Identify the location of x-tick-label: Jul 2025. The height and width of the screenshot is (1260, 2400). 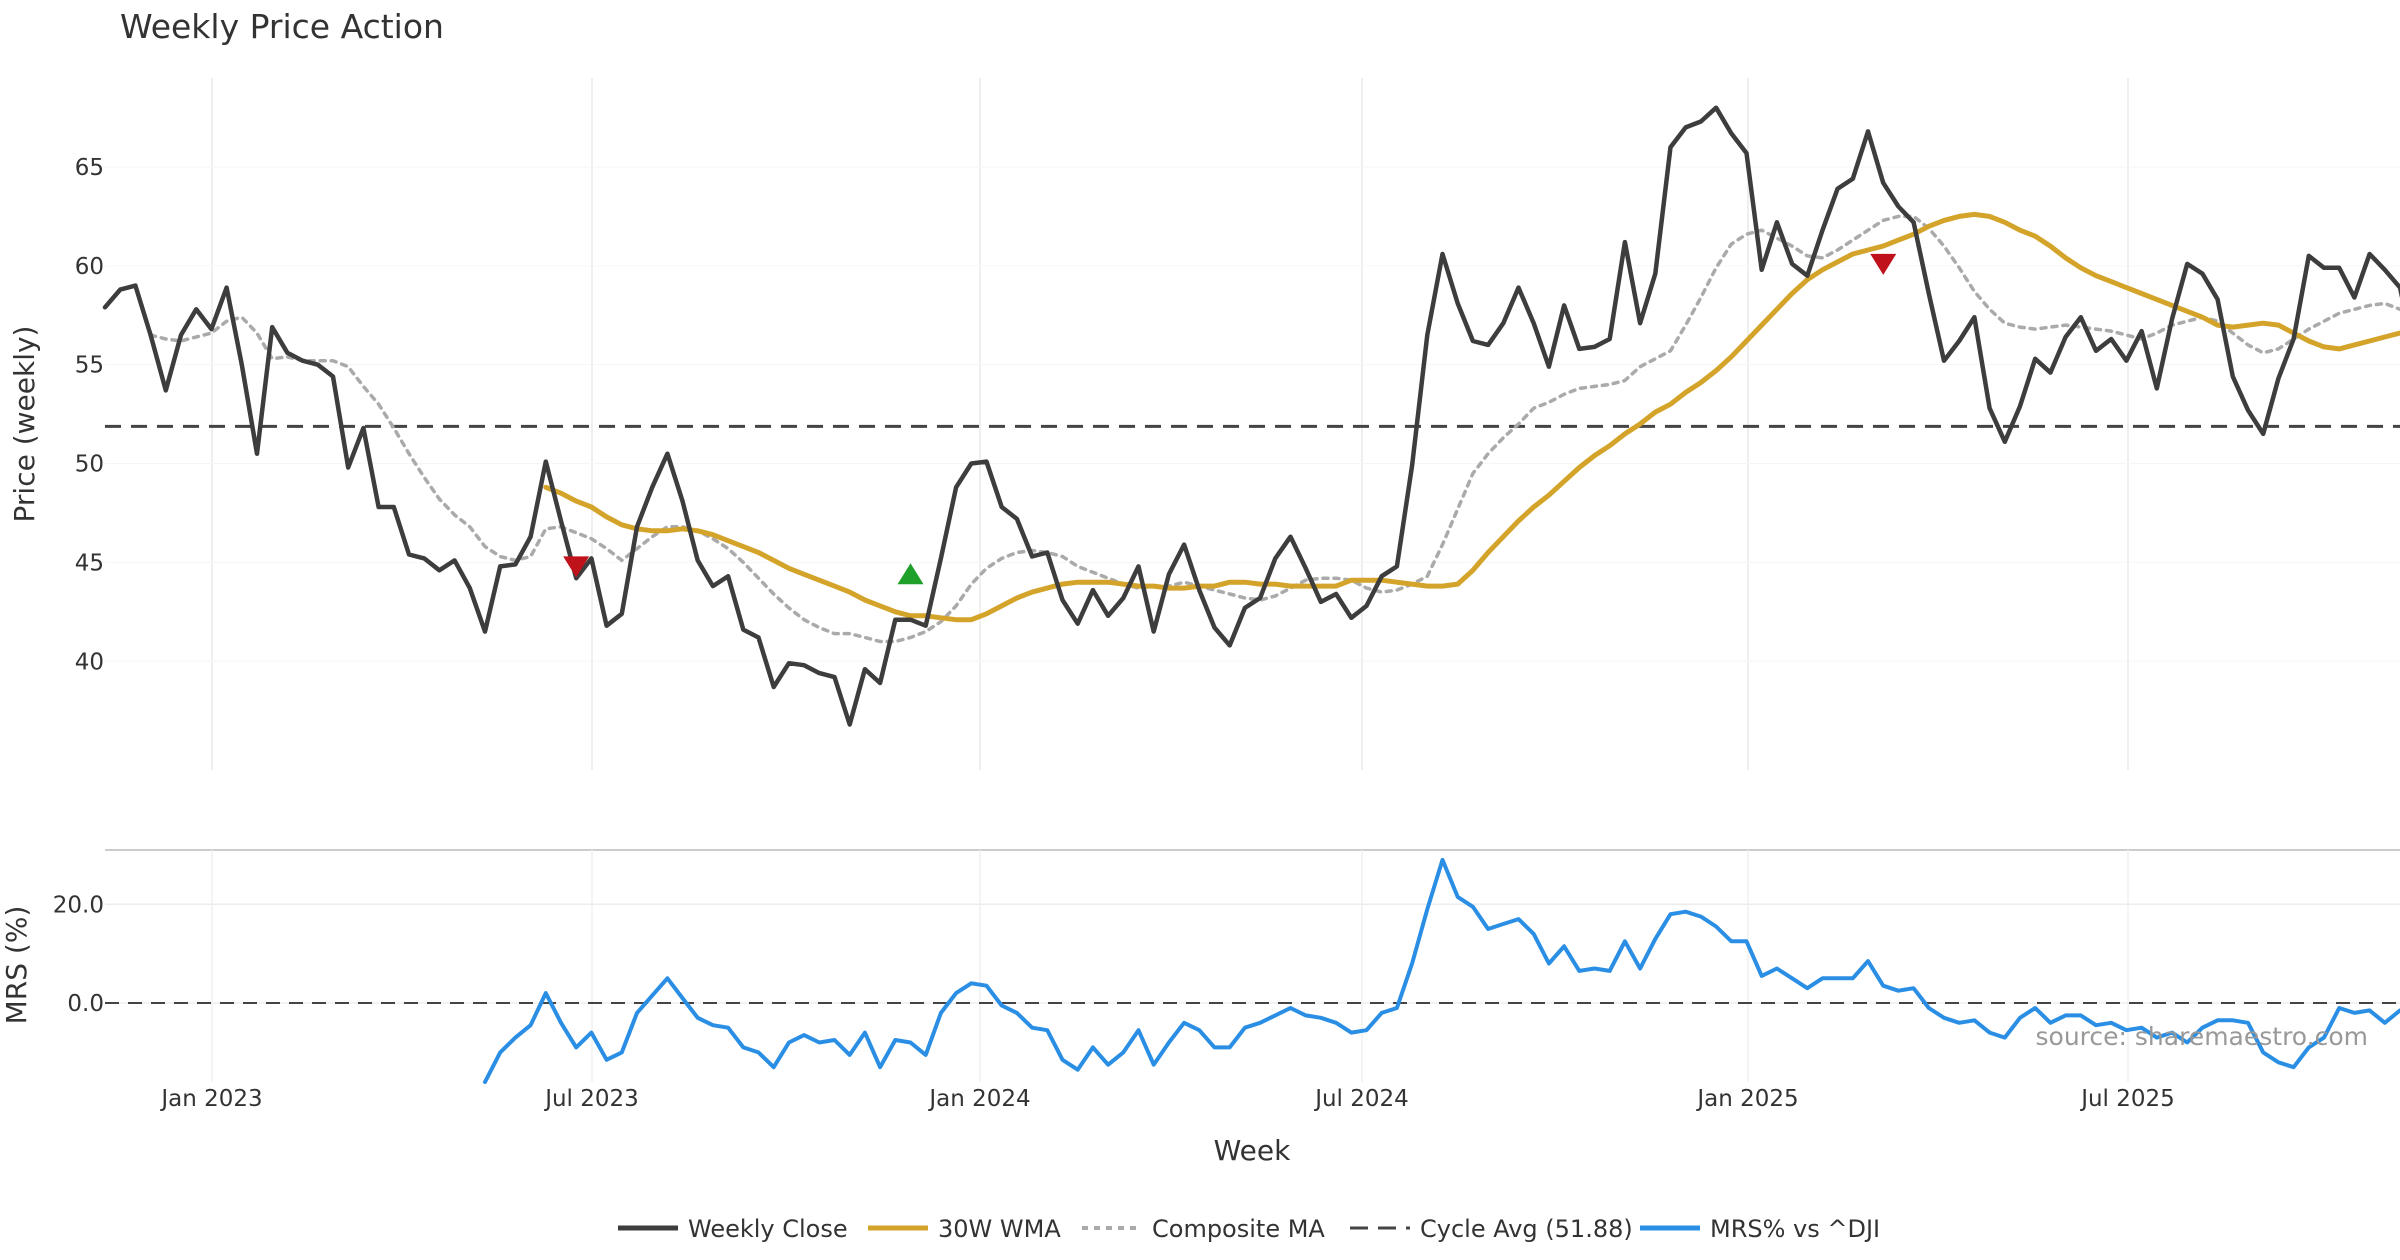
(2127, 1099).